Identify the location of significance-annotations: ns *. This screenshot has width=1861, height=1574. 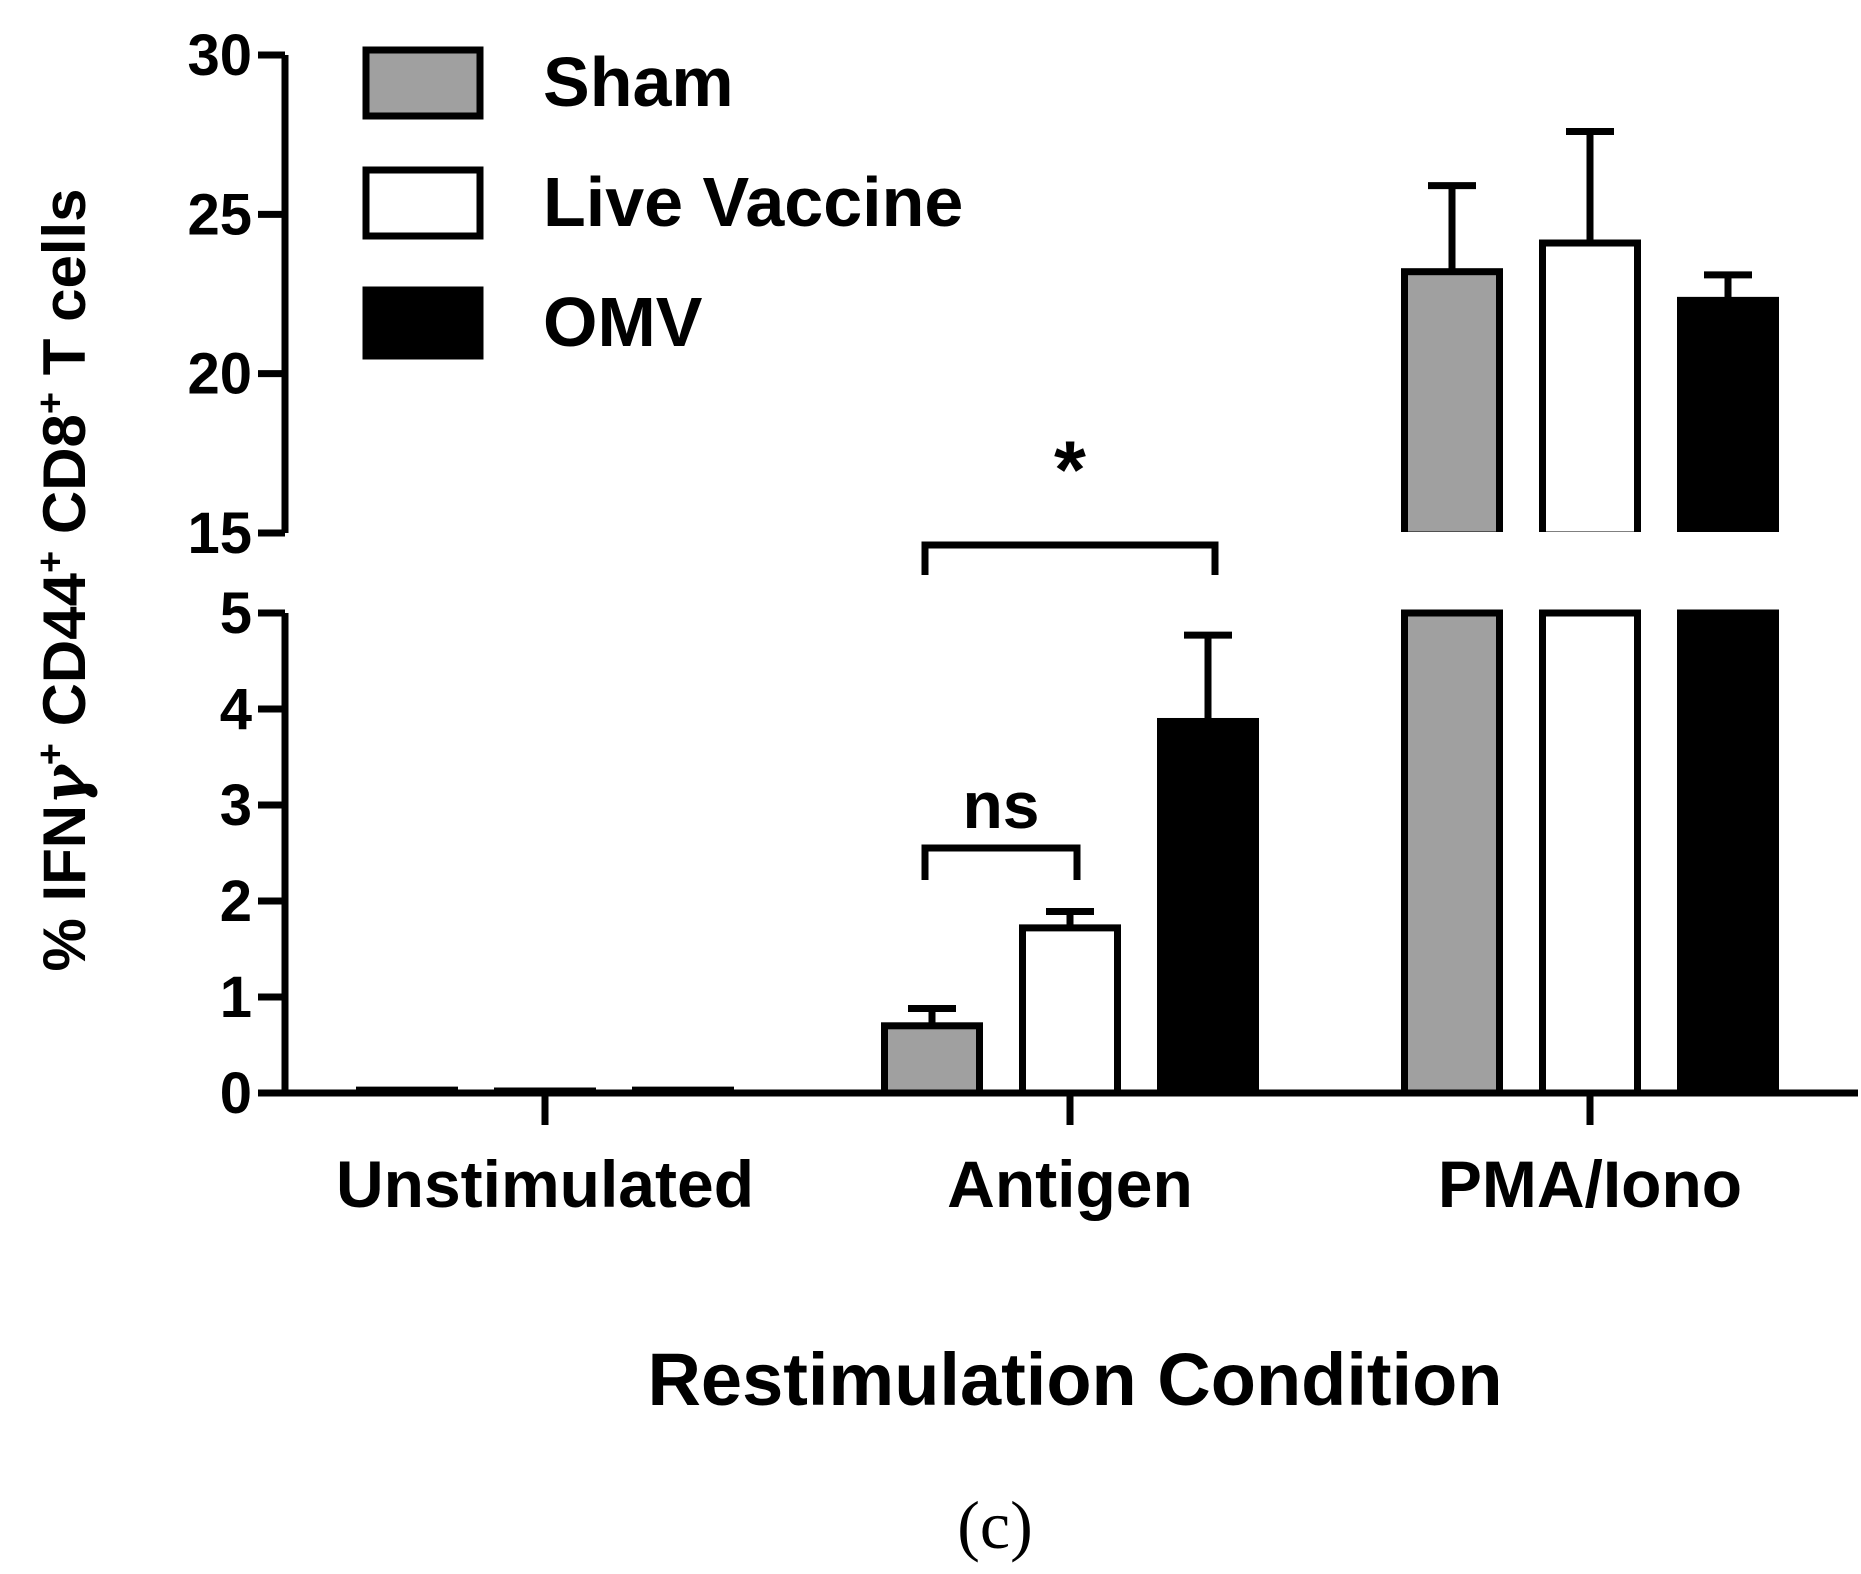
(1070, 652).